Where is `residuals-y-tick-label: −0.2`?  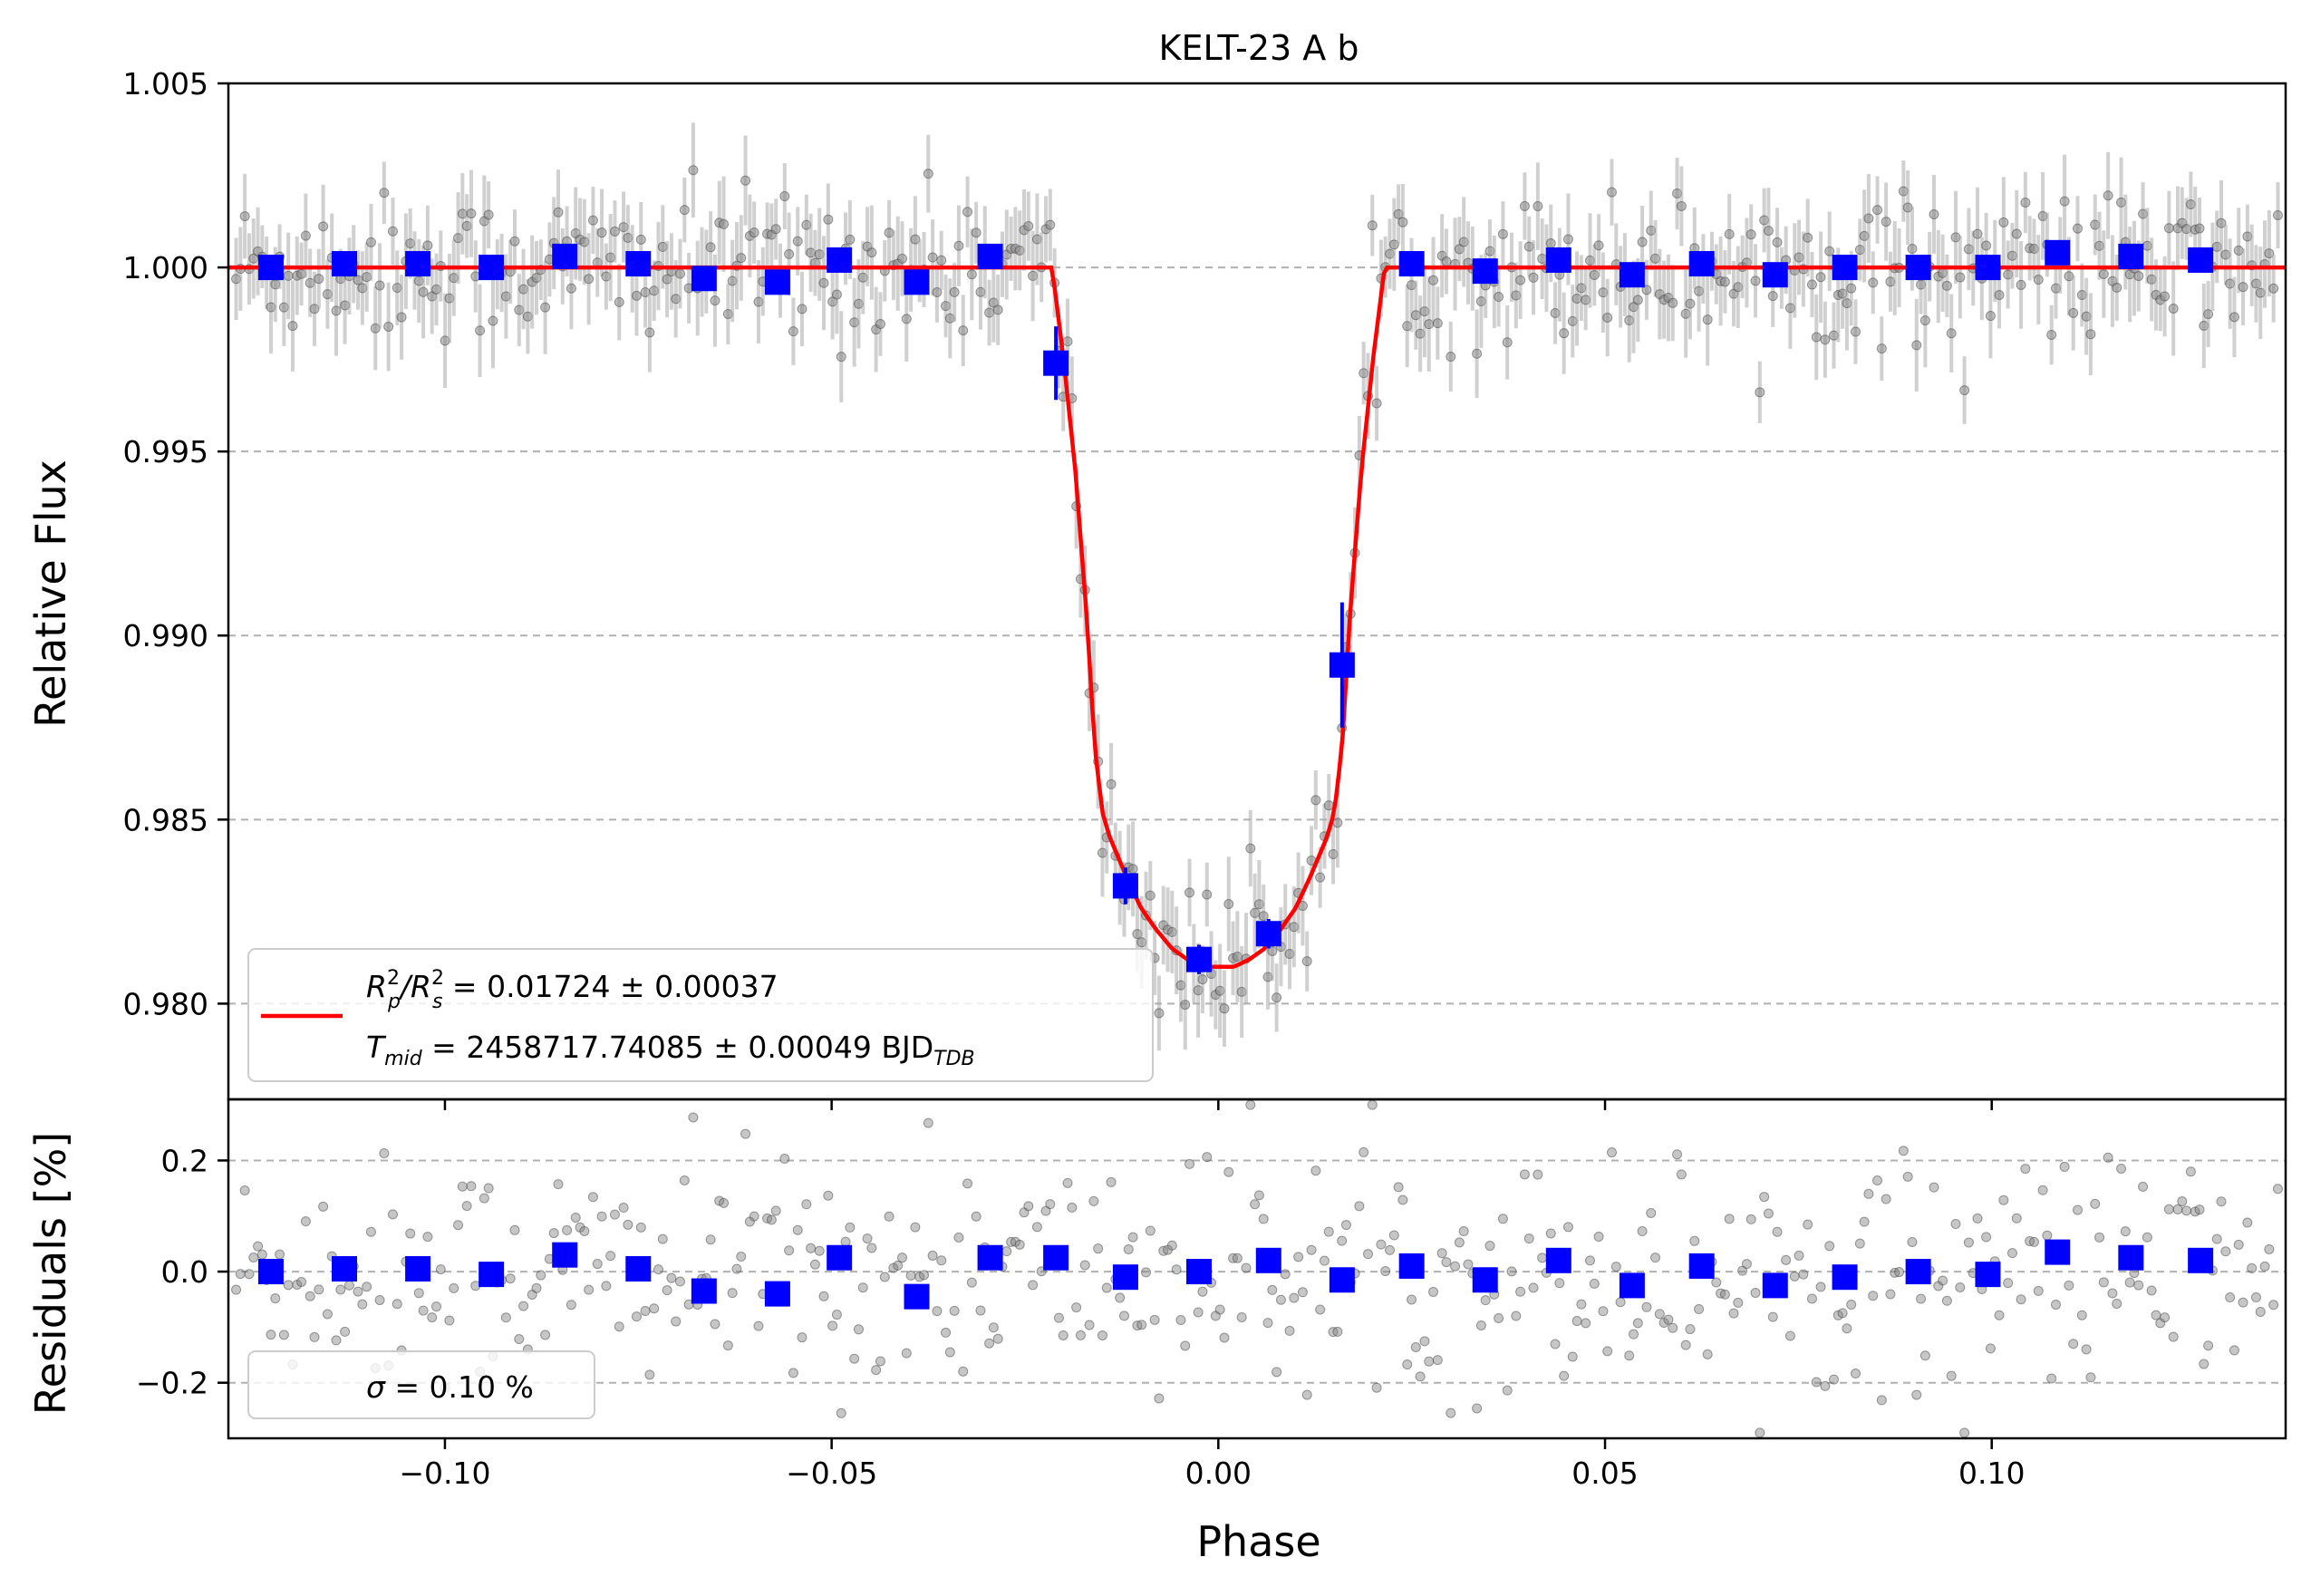
residuals-y-tick-label: −0.2 is located at coordinates (172, 1383).